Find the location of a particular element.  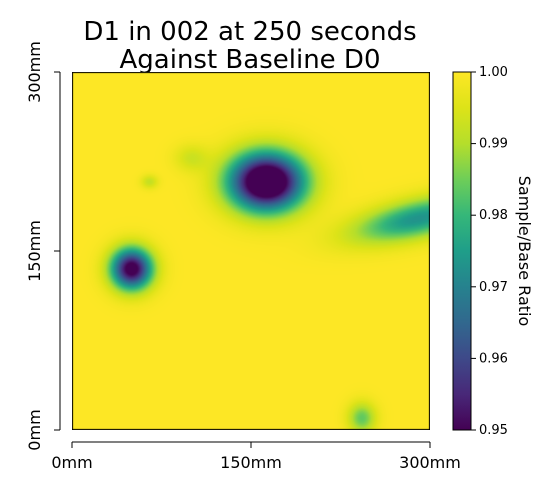

colorbar-ticks: 0.95 0.96 0.97 0.98 0.99 1.00 is located at coordinates (489, 251).